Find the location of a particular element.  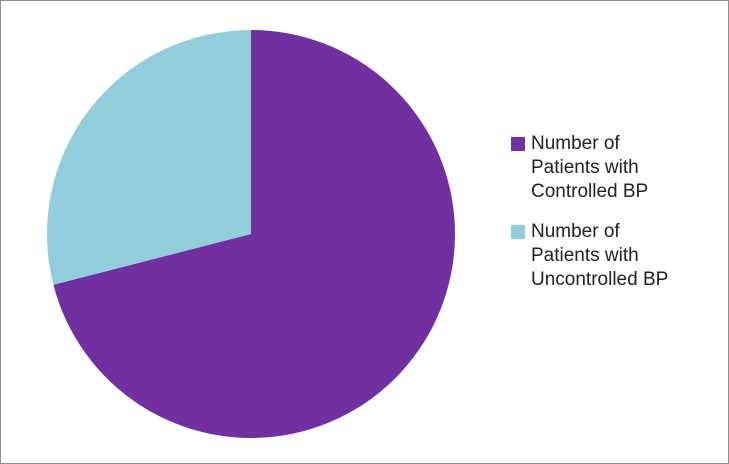

legend-item-uncontrolled: Number of Patients with Uncontrolled BP is located at coordinates (616, 256).